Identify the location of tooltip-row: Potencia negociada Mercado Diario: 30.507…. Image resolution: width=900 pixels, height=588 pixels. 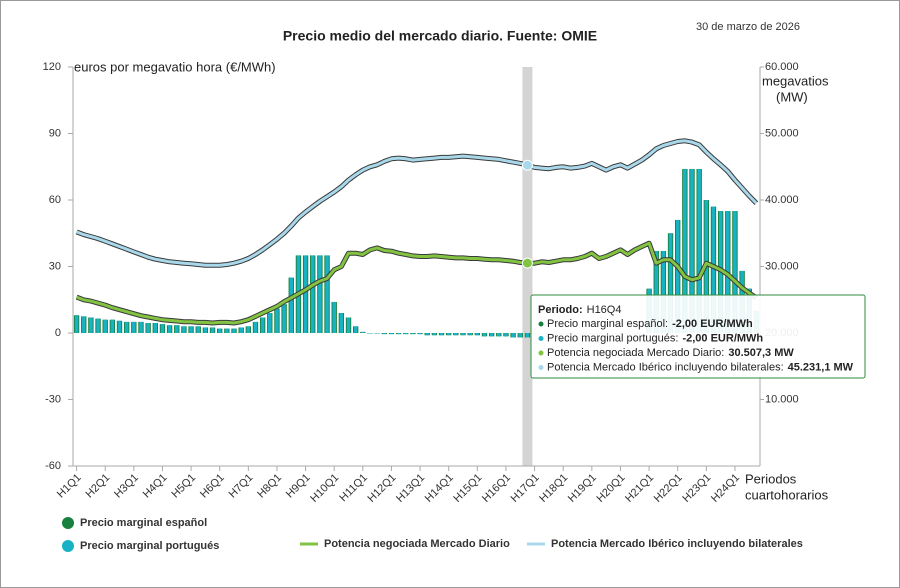
(670, 353).